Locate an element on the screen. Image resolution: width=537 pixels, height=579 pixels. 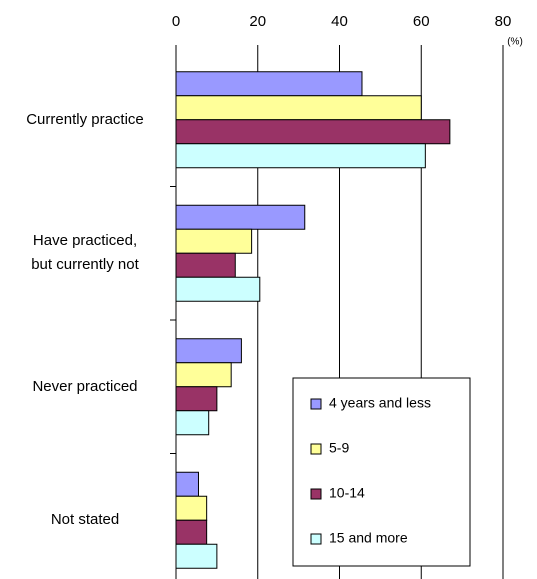
y-tick-label: Have practiced, but currently not is located at coordinates (85, 253).